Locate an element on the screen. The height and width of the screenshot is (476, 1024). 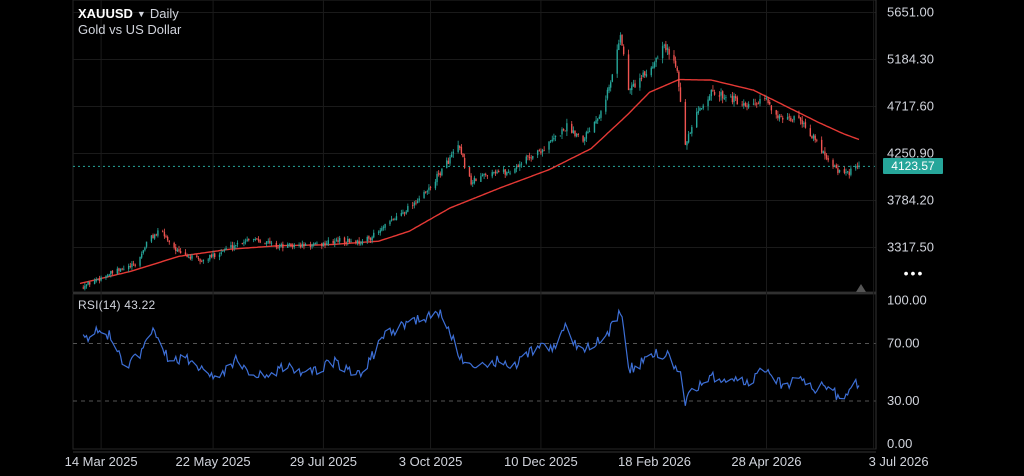
price-axis-label: 4250.90 is located at coordinates (910, 153).